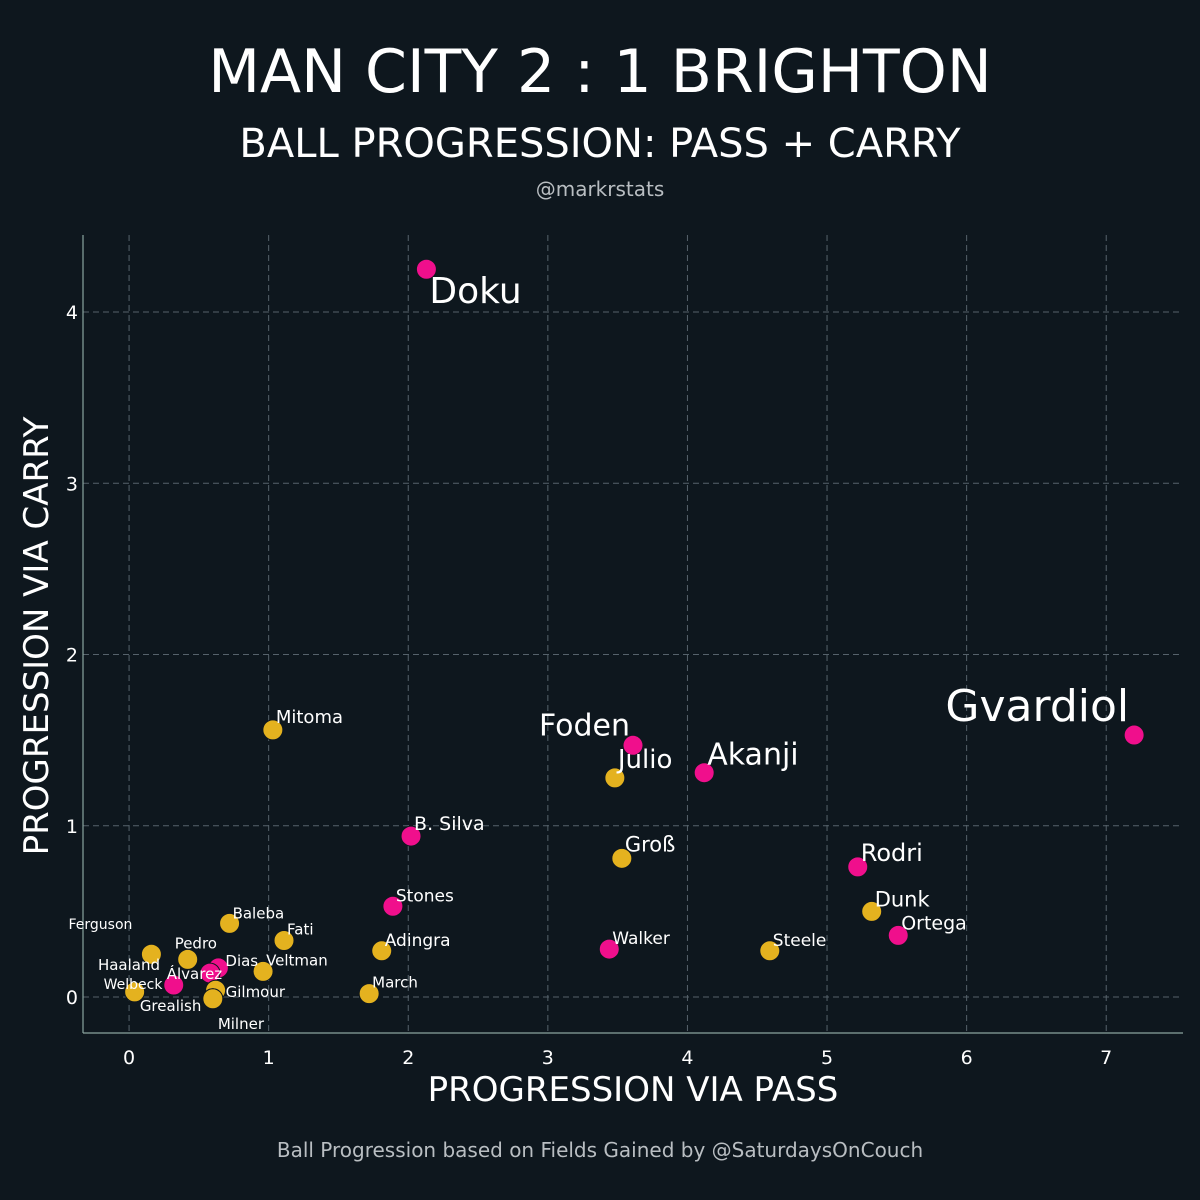 The height and width of the screenshot is (1200, 1200). I want to click on point-label: Rodri, so click(892, 853).